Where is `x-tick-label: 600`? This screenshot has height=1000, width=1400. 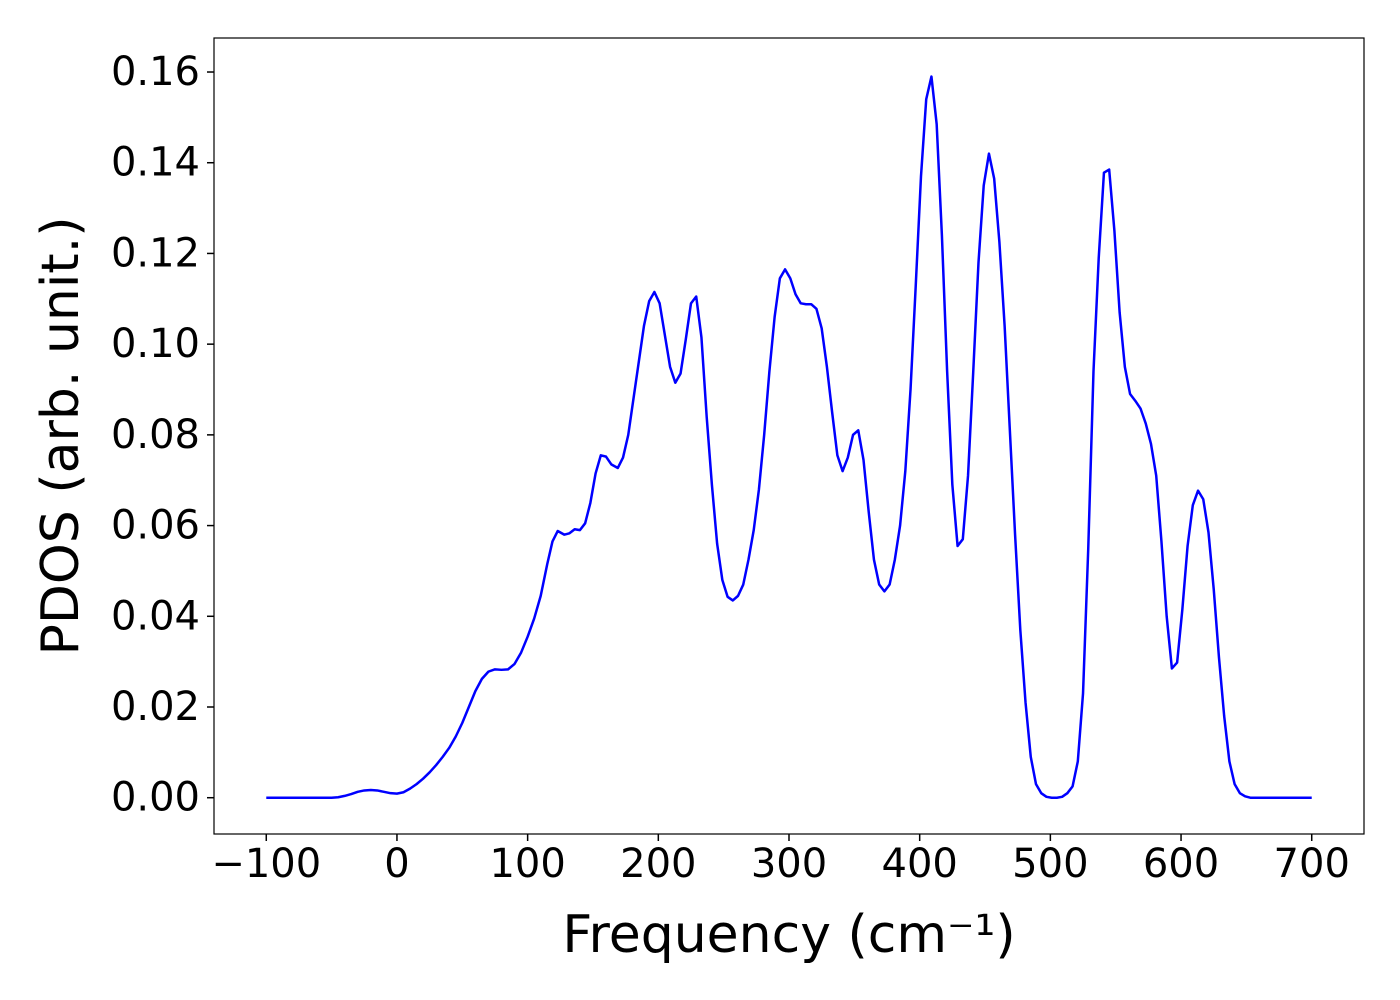 x-tick-label: 600 is located at coordinates (1181, 864).